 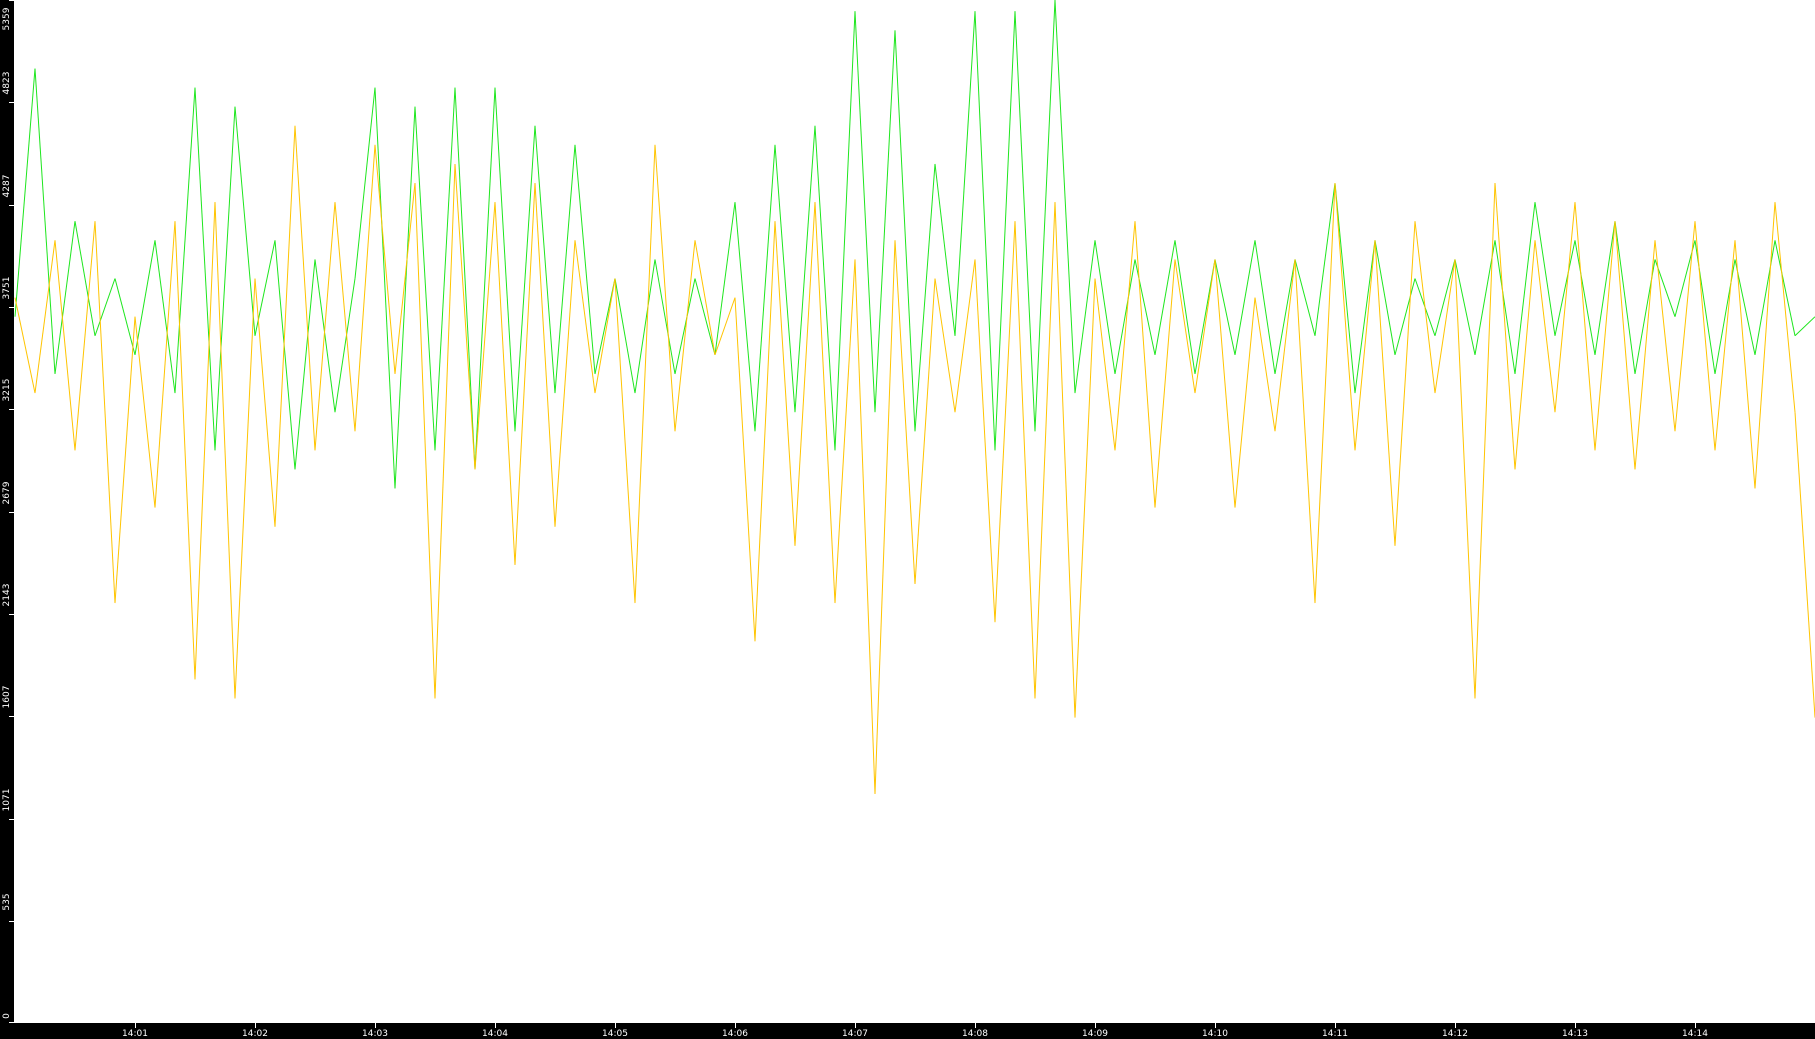 What do you see at coordinates (7, 288) in the screenshot?
I see `y-tick-label: 3751` at bounding box center [7, 288].